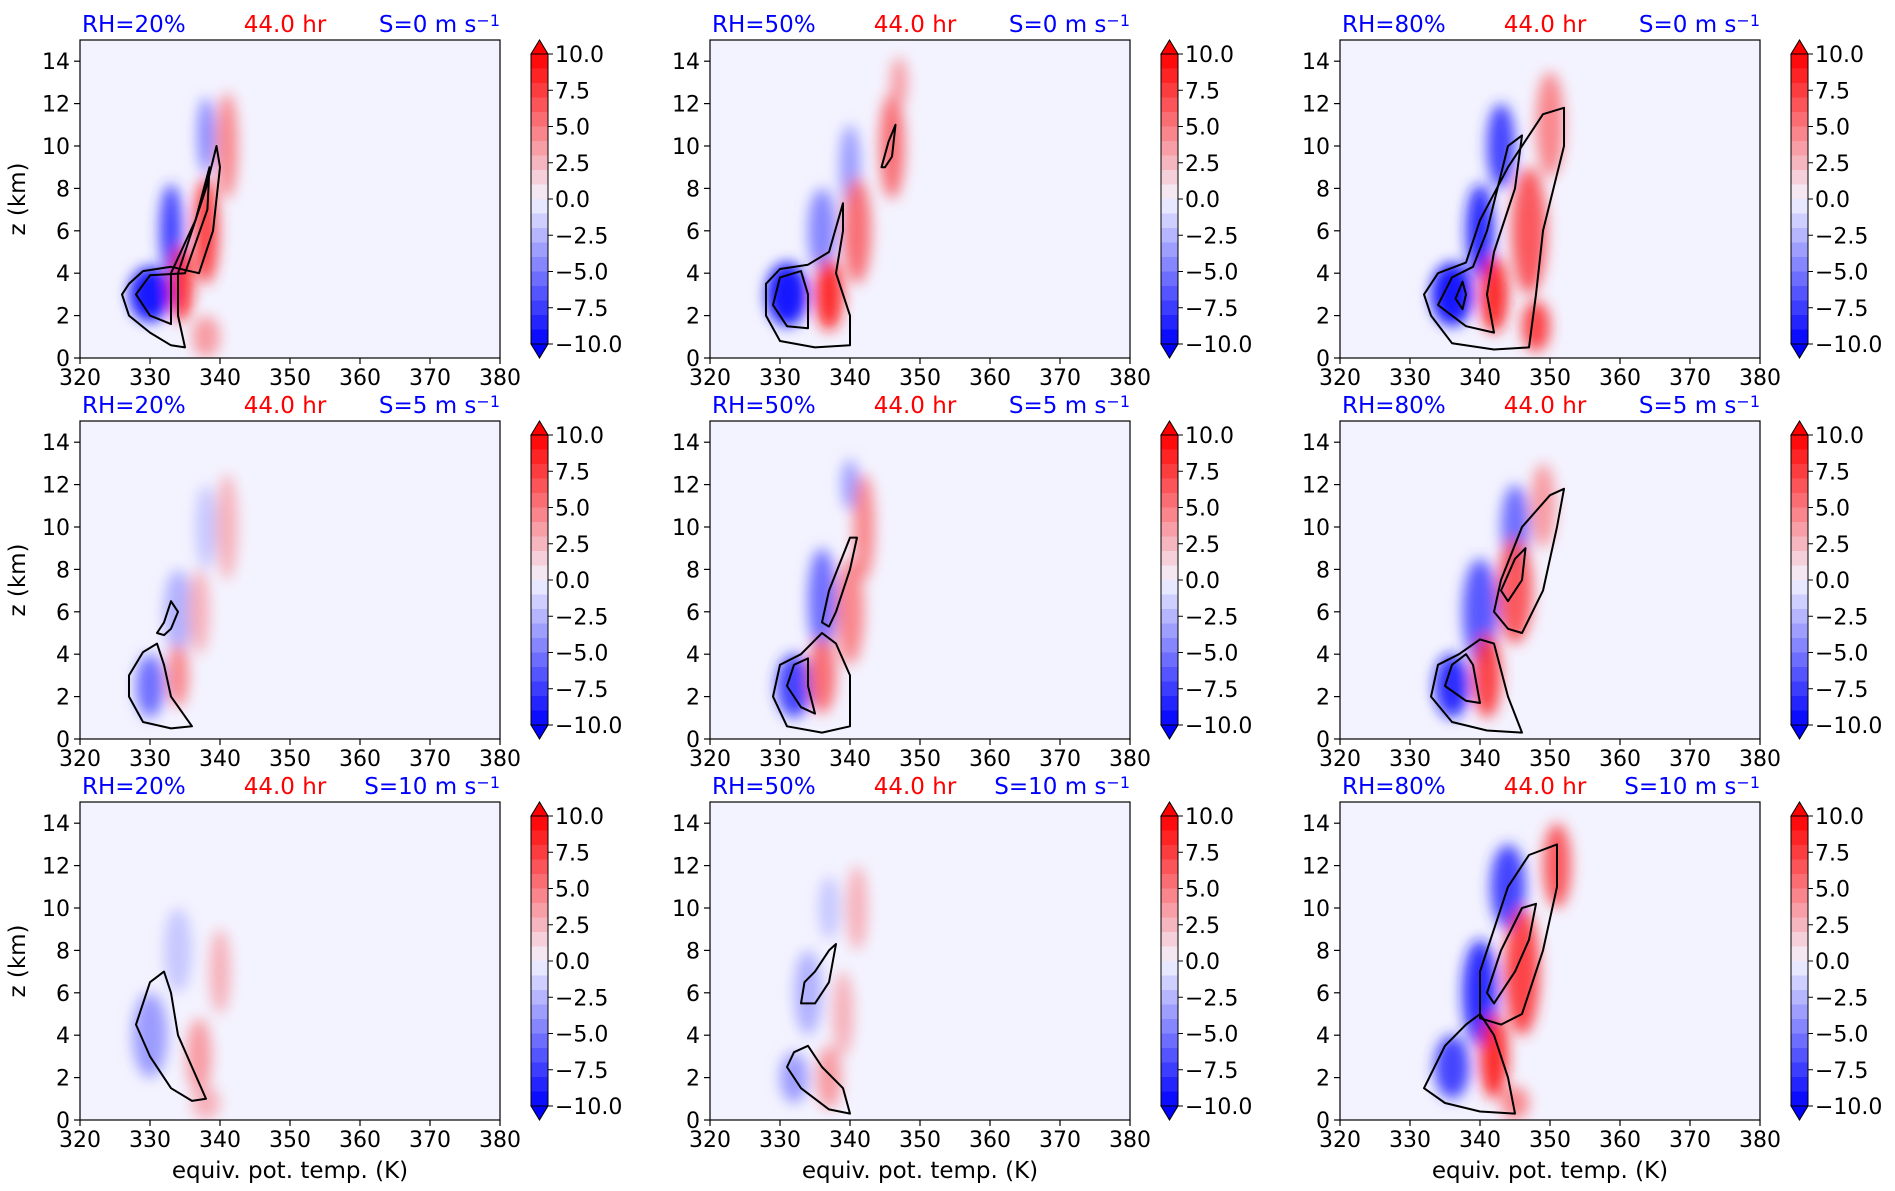  What do you see at coordinates (572, 509) in the screenshot?
I see `colorbar-tick-label: 5.0` at bounding box center [572, 509].